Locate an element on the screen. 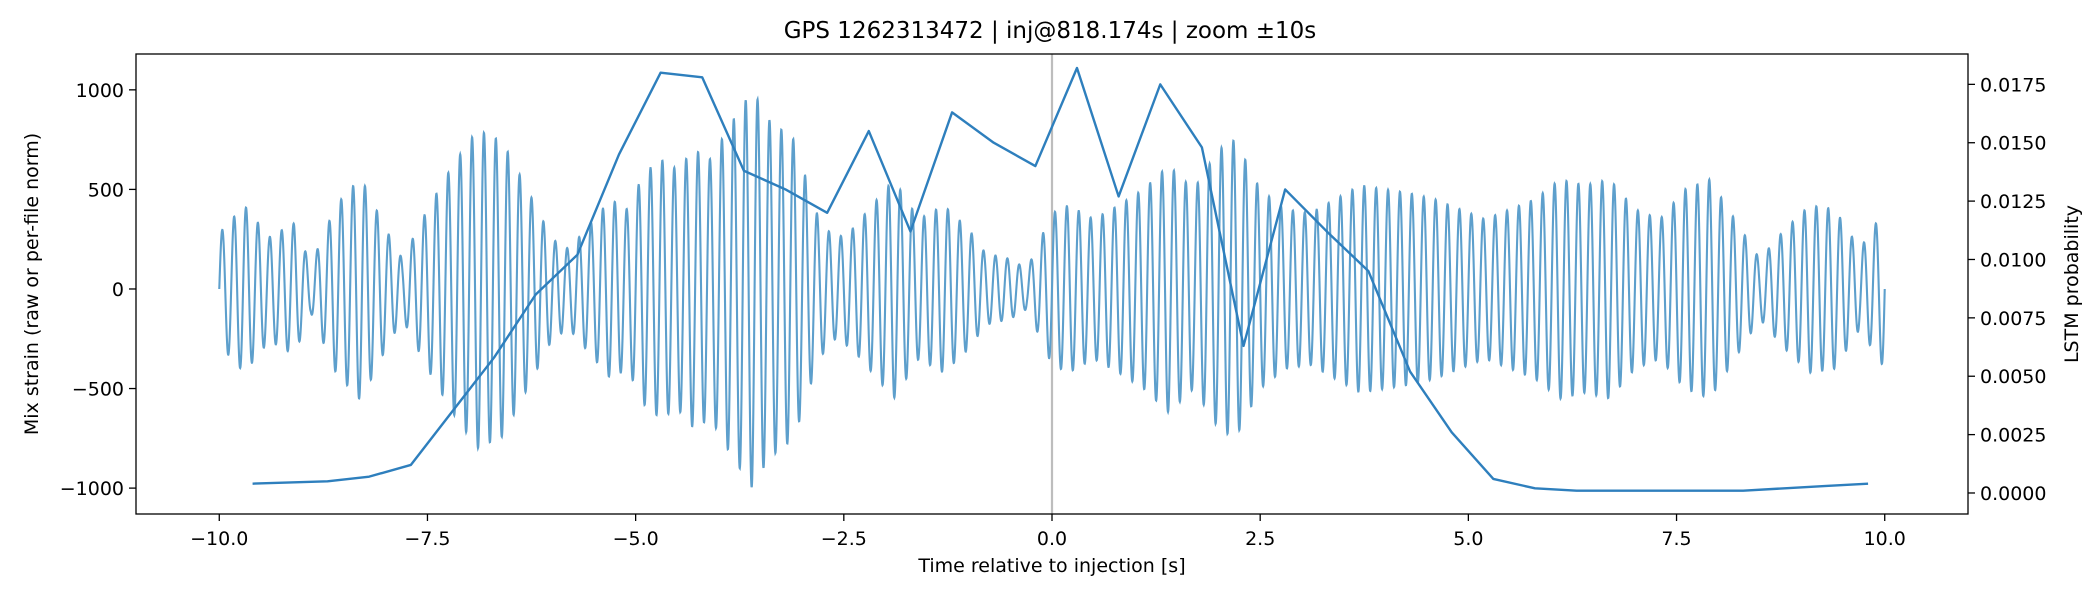 The height and width of the screenshot is (600, 2100). x-axis-label: Time relative to injection [s] is located at coordinates (1051, 566).